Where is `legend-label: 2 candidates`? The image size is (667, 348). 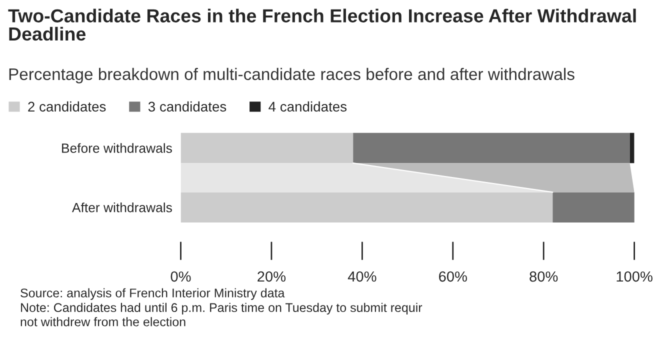 legend-label: 2 candidates is located at coordinates (67, 106).